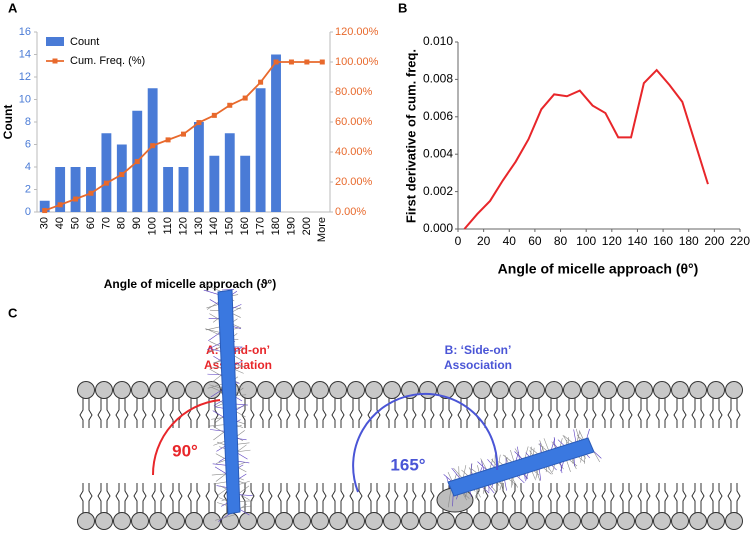  I want to click on y-tick-label: 4, so click(28, 167).